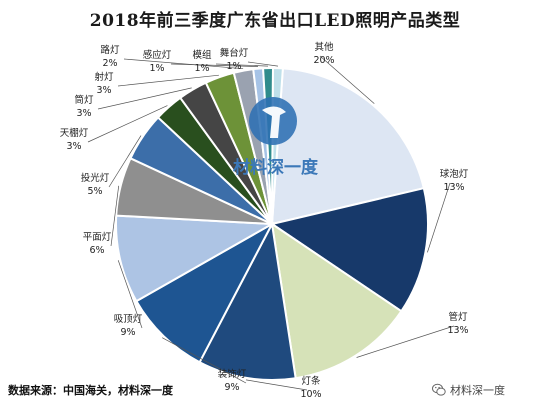 The height and width of the screenshot is (411, 550). I want to click on slice-label: 投光灯, so click(95, 178).